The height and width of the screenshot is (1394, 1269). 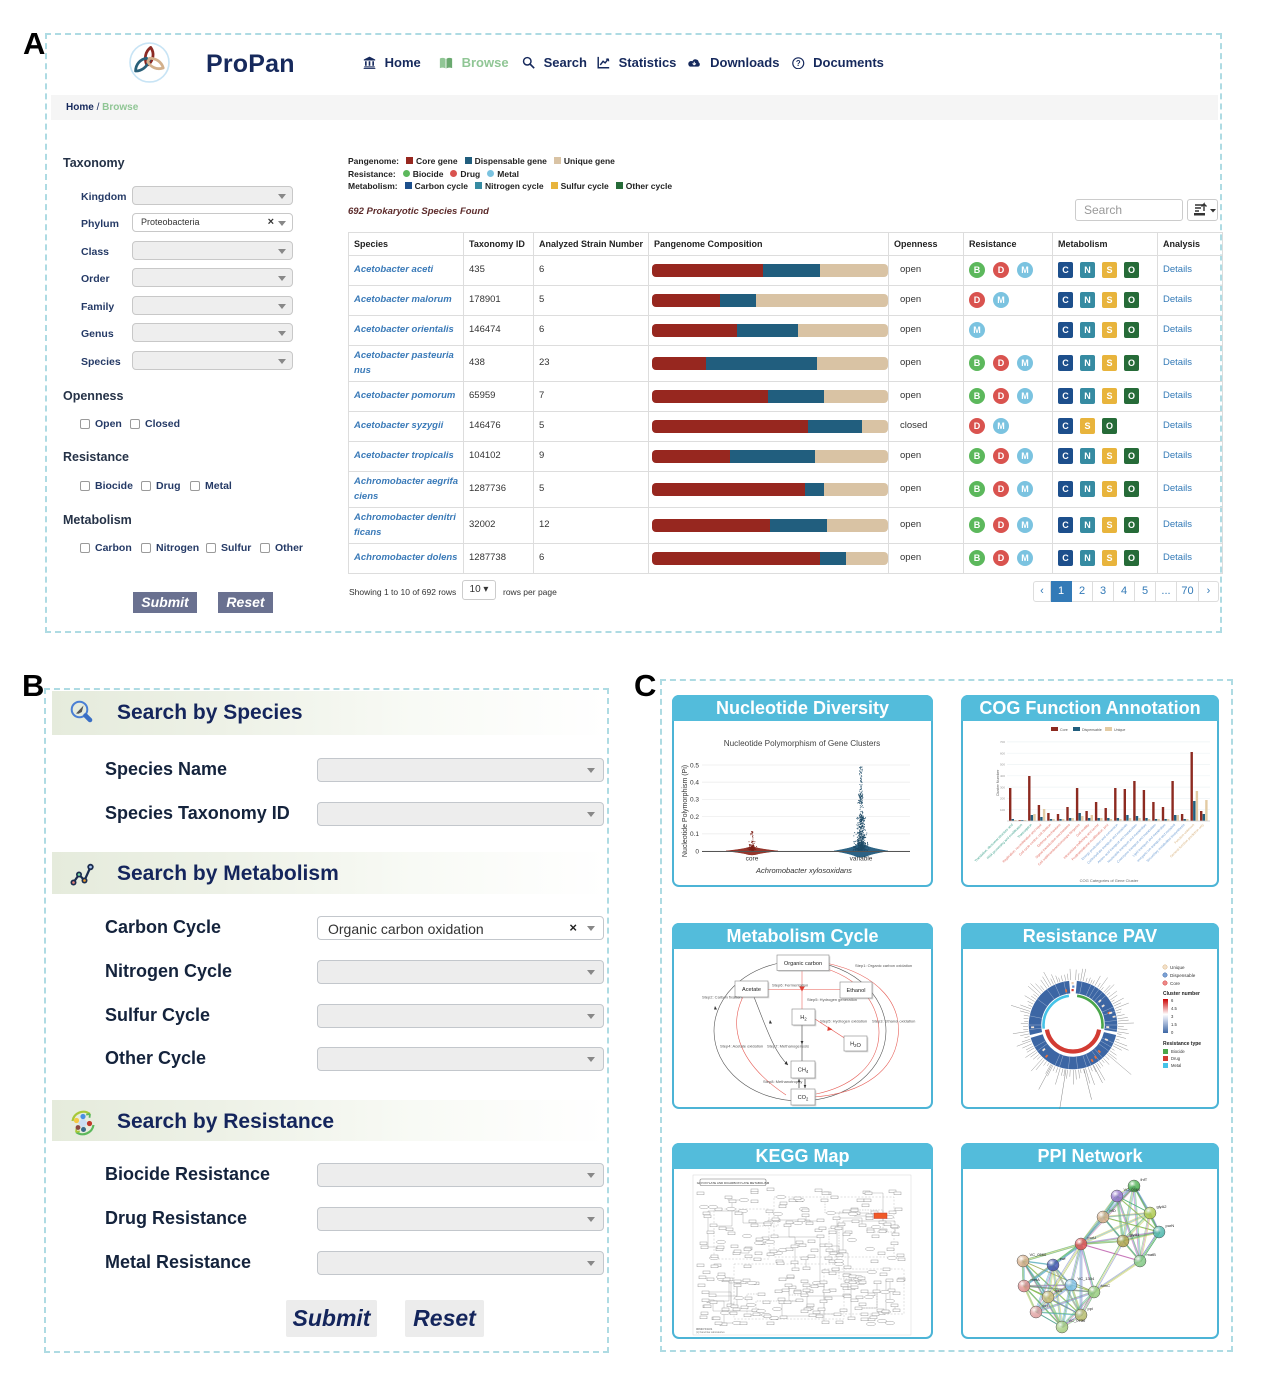 What do you see at coordinates (861, 859) in the screenshot?
I see `svg-text: variable` at bounding box center [861, 859].